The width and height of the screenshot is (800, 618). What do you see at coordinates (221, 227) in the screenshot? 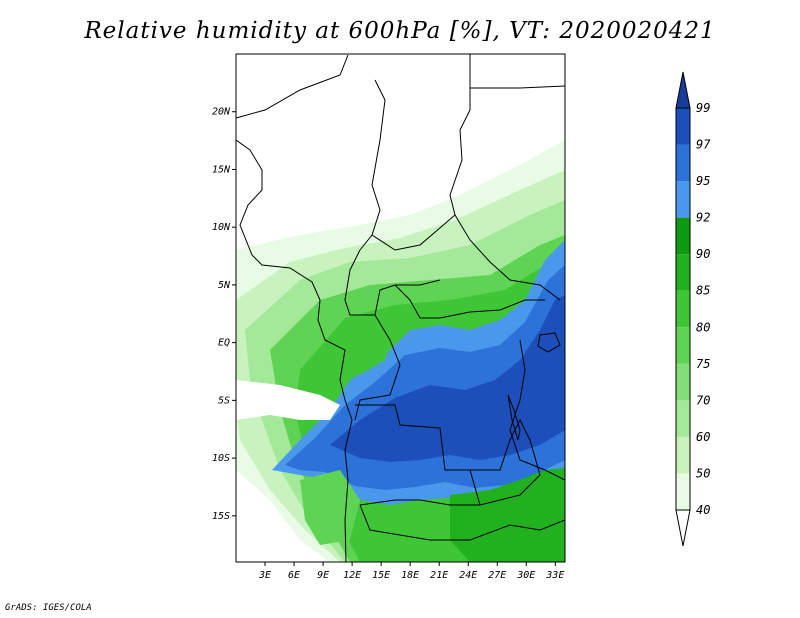
I see `lat-tick-label: 10N` at bounding box center [221, 227].